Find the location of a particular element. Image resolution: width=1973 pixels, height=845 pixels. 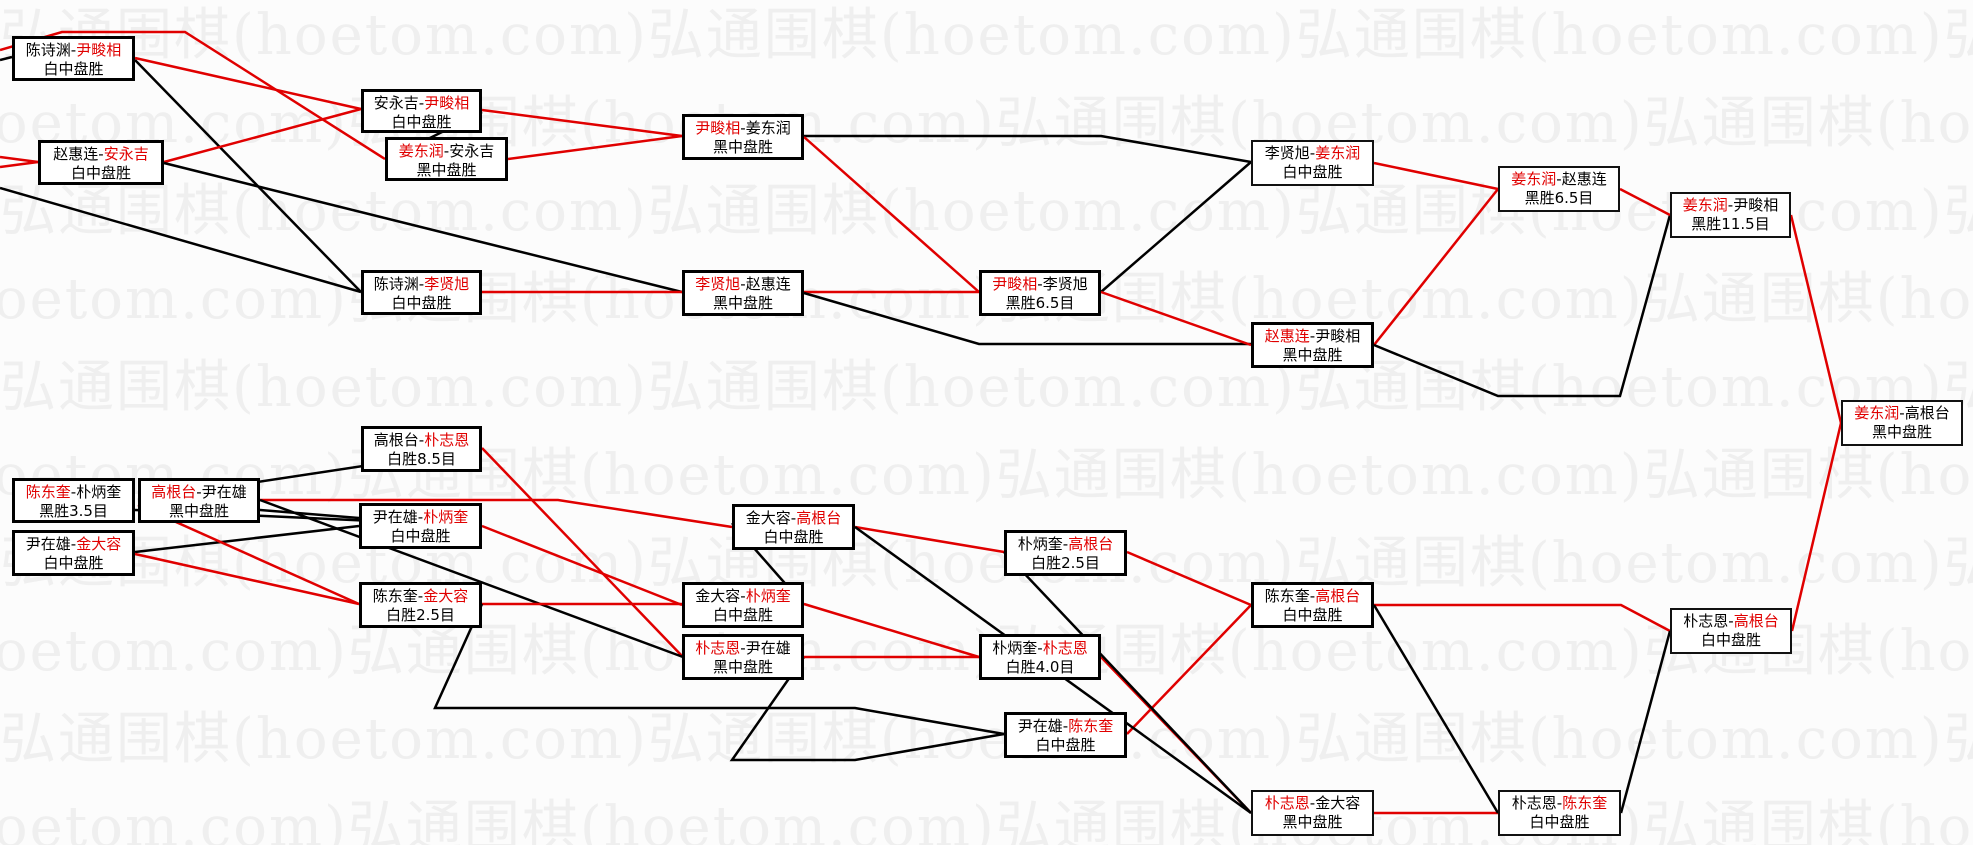

match-players: 高根台-尹在雄 is located at coordinates (199, 492).